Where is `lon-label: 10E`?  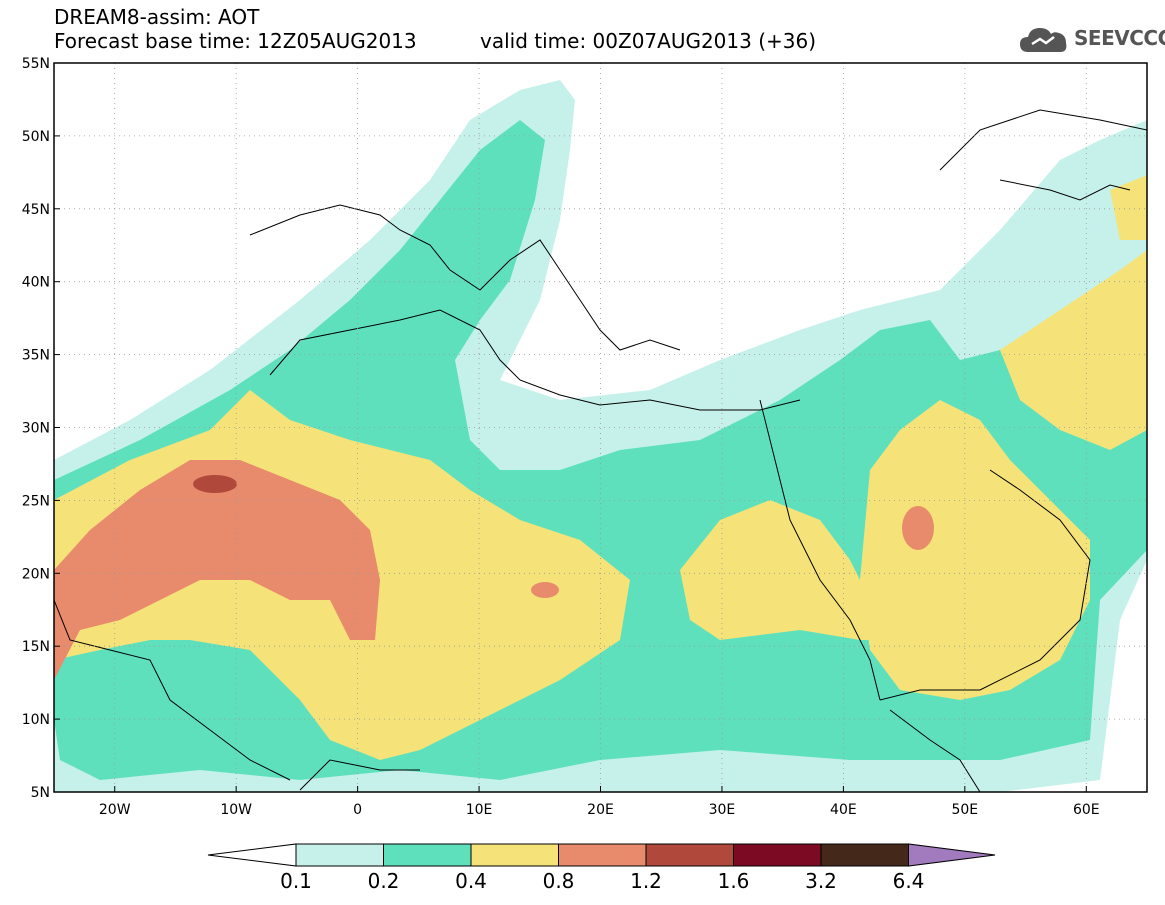 lon-label: 10E is located at coordinates (479, 810).